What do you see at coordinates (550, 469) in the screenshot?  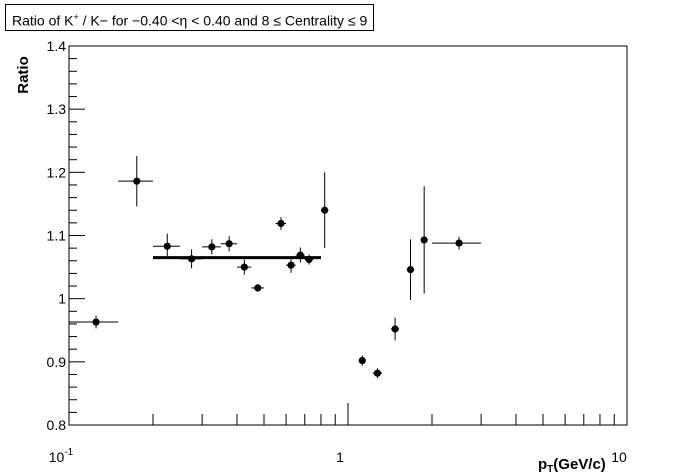 I see `x-axis-label-subscript: T` at bounding box center [550, 469].